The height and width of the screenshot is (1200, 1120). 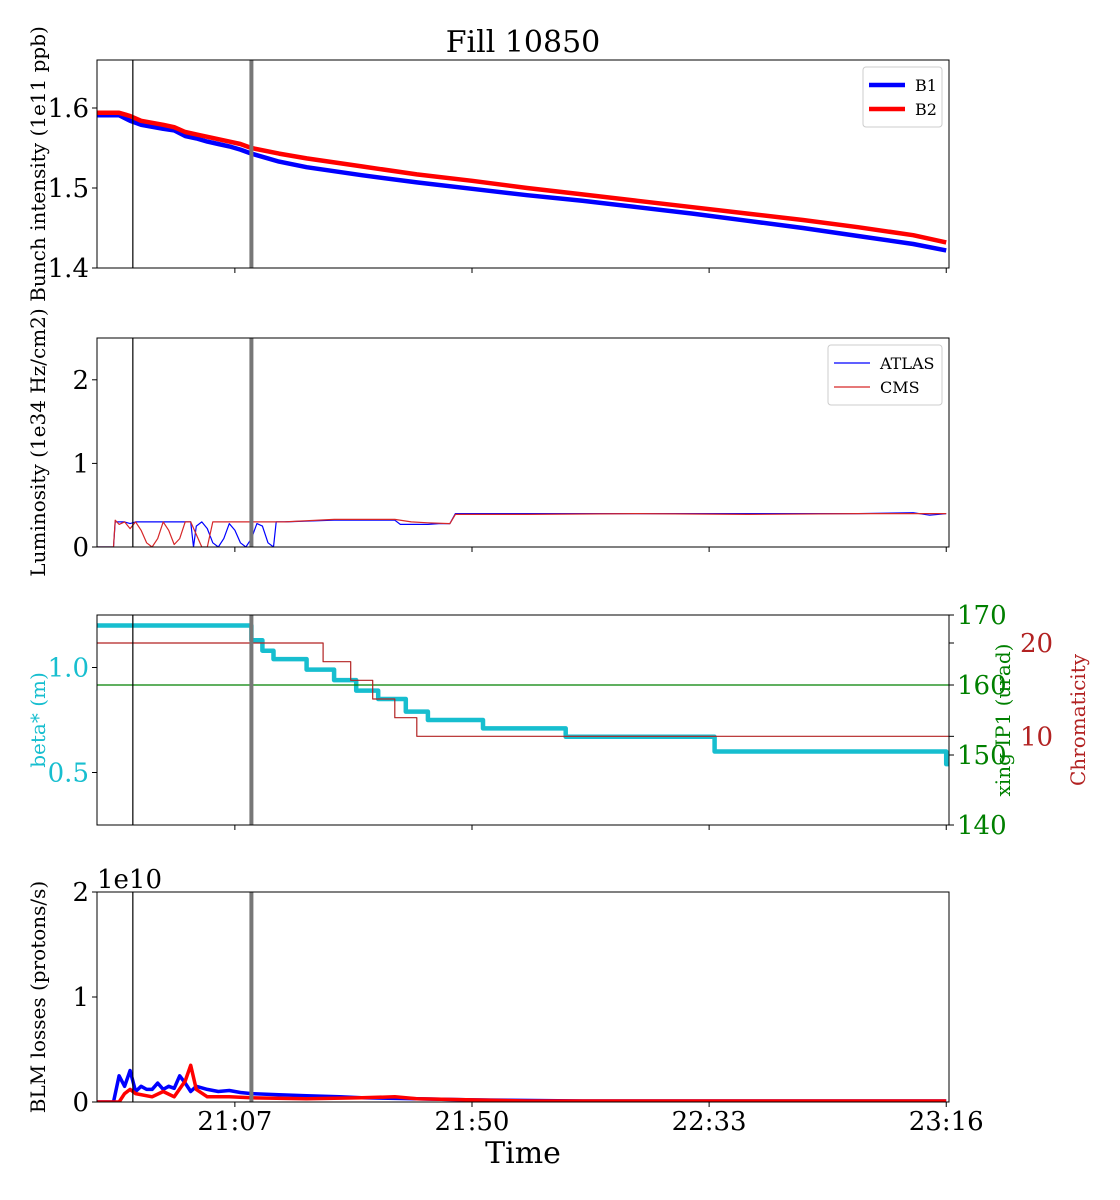 What do you see at coordinates (38, 720) in the screenshot?
I see `y-axis-label: beta* (m)` at bounding box center [38, 720].